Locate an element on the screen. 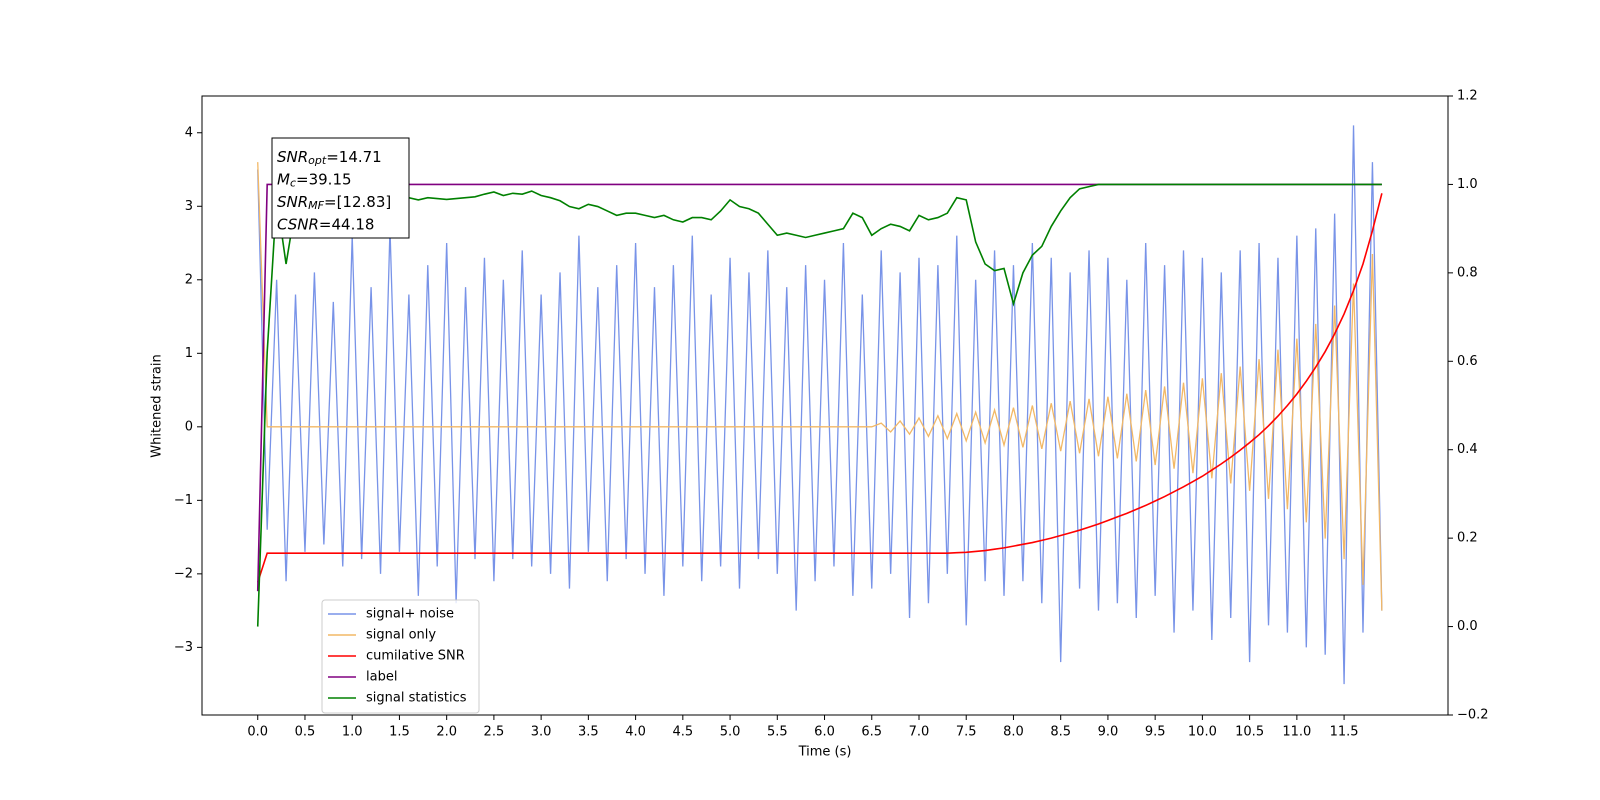 The height and width of the screenshot is (800, 1600). y-axis-label: Whitened strain is located at coordinates (157, 405).